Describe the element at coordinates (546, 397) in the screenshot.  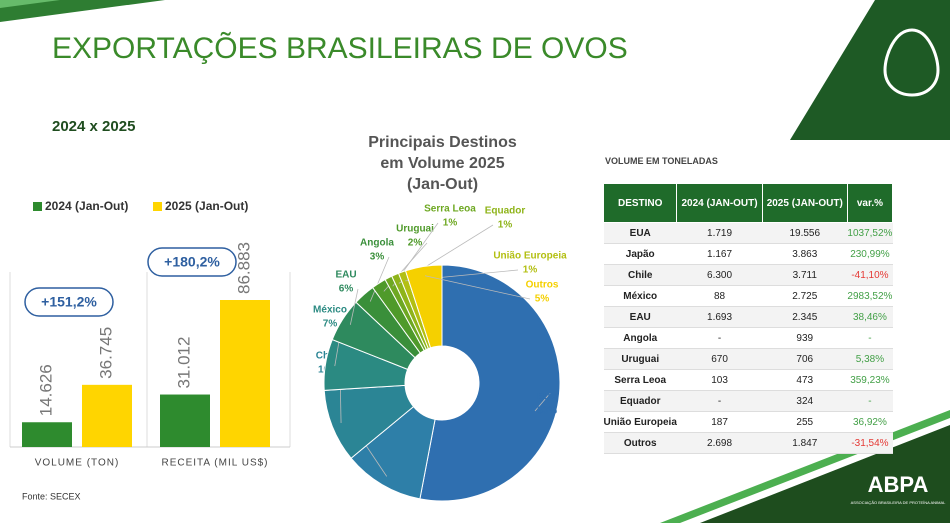
I see `slice-label: EUA` at that location.